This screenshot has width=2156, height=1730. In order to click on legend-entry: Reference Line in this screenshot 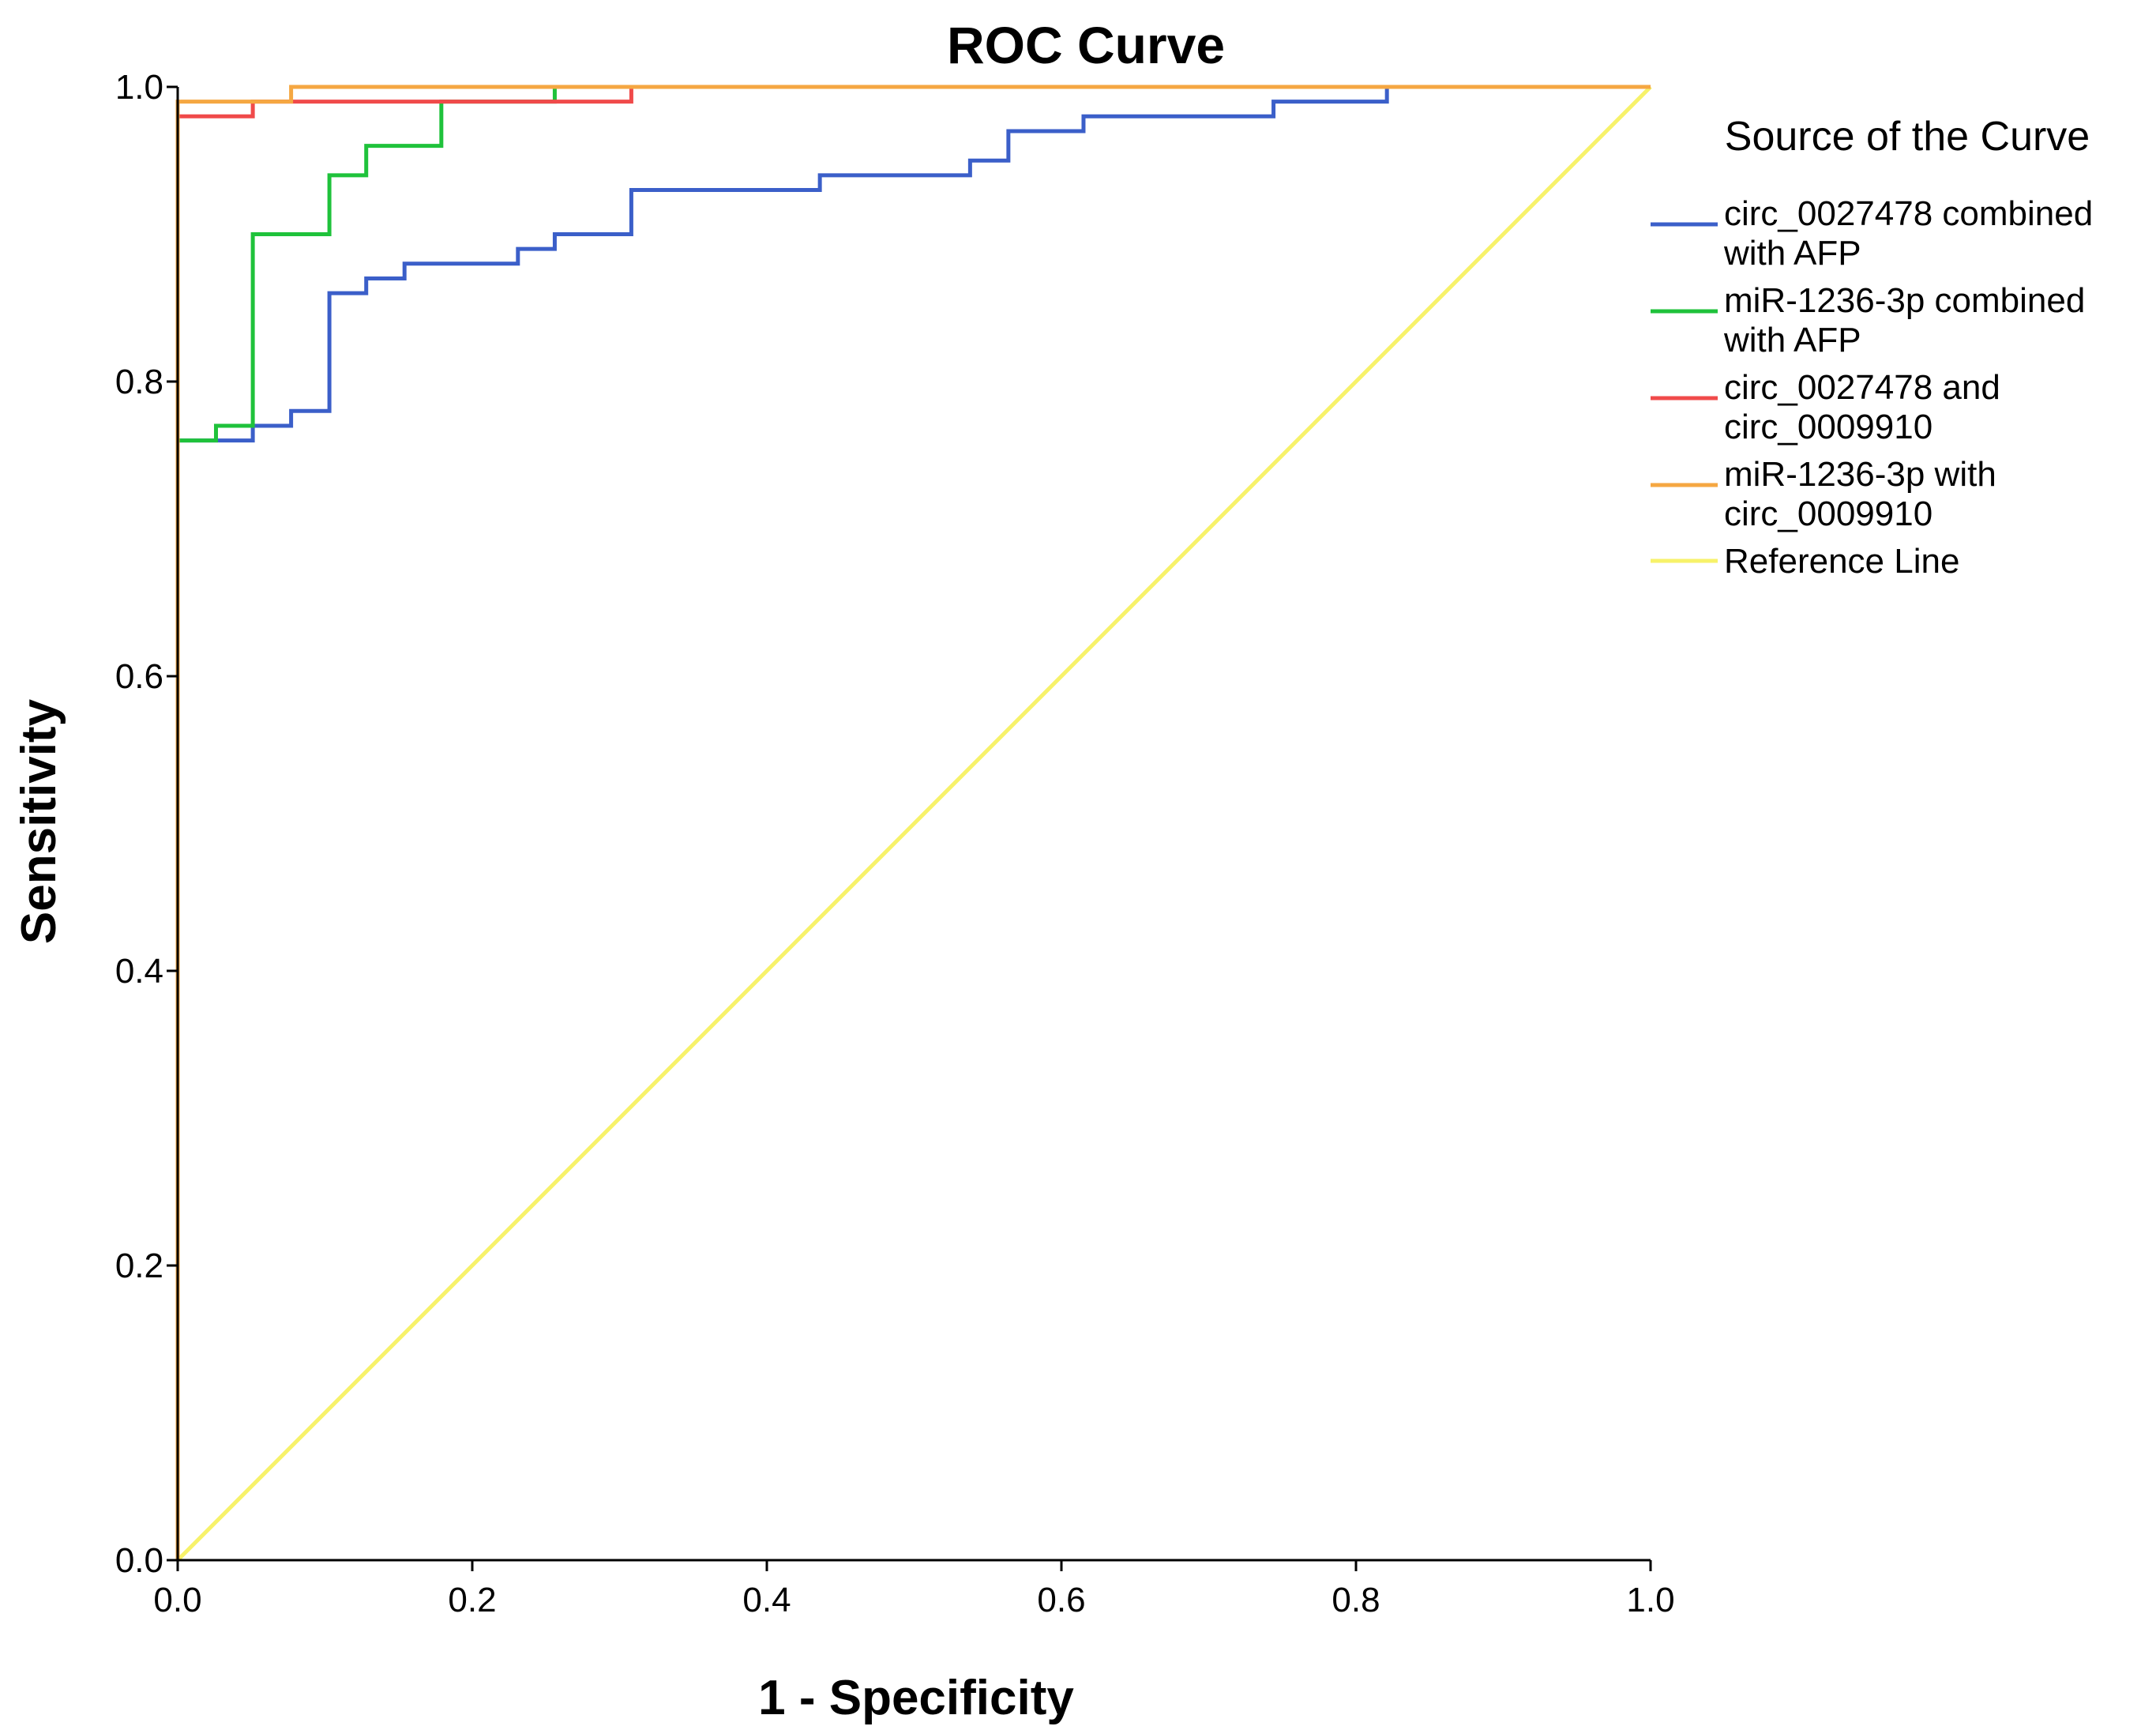, I will do `click(1805, 561)`.